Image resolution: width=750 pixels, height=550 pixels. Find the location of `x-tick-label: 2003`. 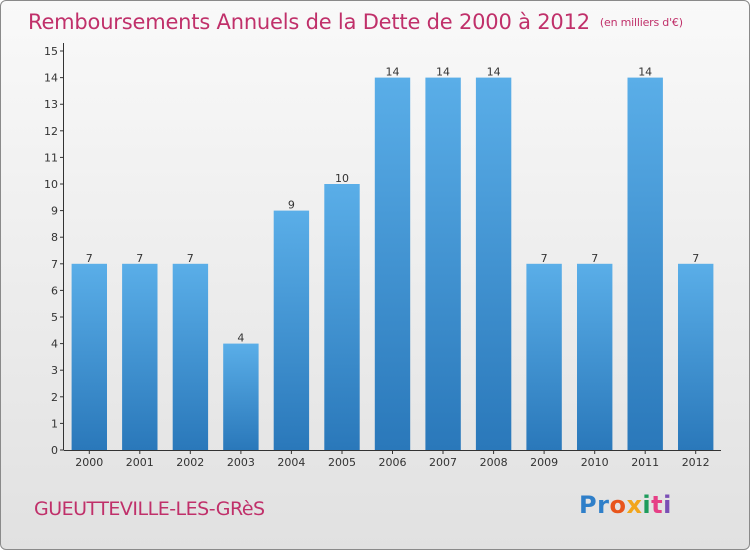

x-tick-label: 2003 is located at coordinates (241, 462).